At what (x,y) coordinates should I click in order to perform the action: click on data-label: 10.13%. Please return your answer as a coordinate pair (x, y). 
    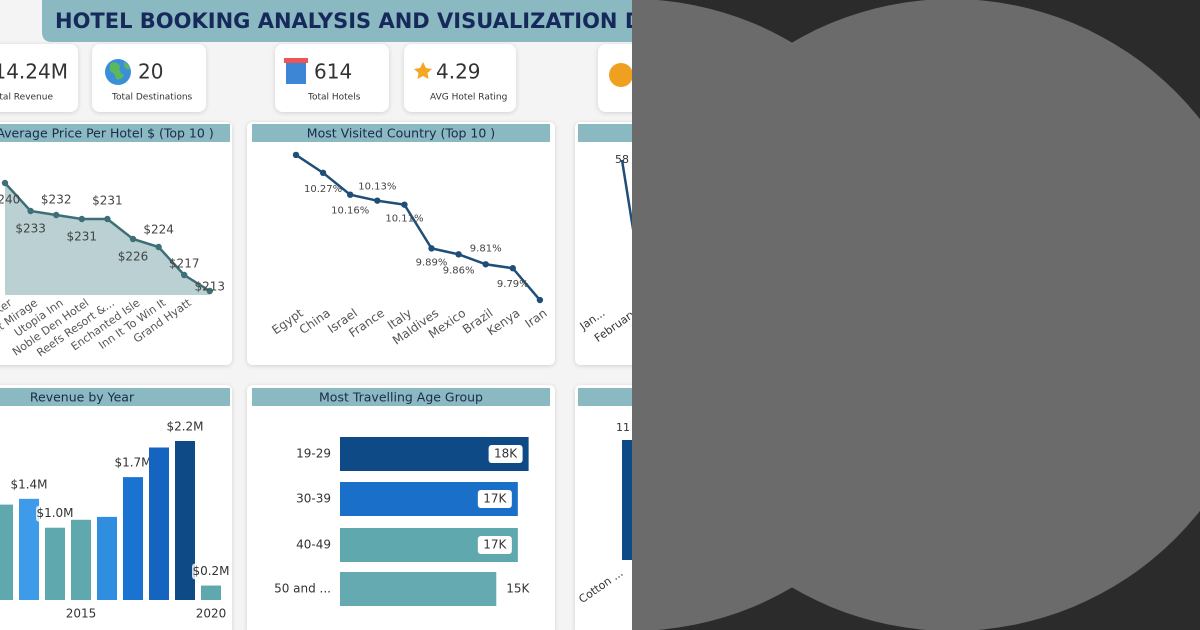
    Looking at the image, I should click on (377, 187).